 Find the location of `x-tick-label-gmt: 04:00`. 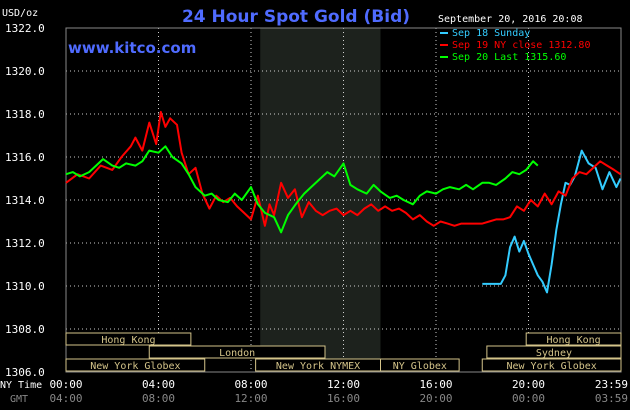

x-tick-label-gmt: 04:00 is located at coordinates (65, 398).